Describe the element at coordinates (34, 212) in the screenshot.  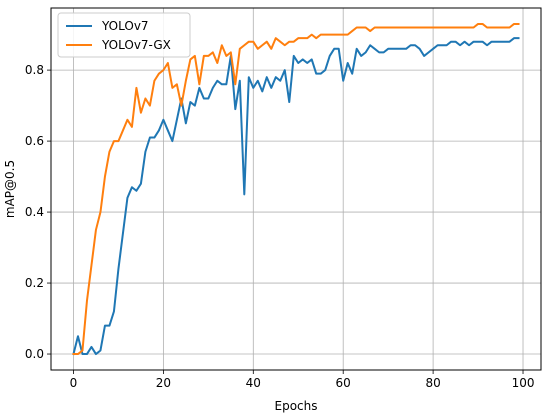
I see `y-tick-label: 0.4` at that location.